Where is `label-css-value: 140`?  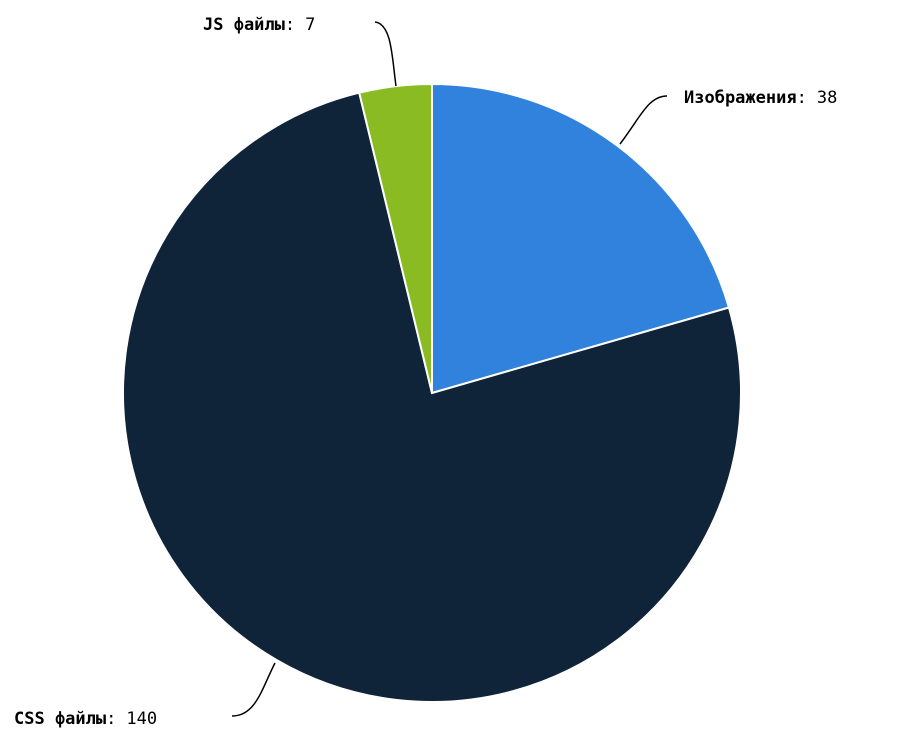 label-css-value: 140 is located at coordinates (141, 719).